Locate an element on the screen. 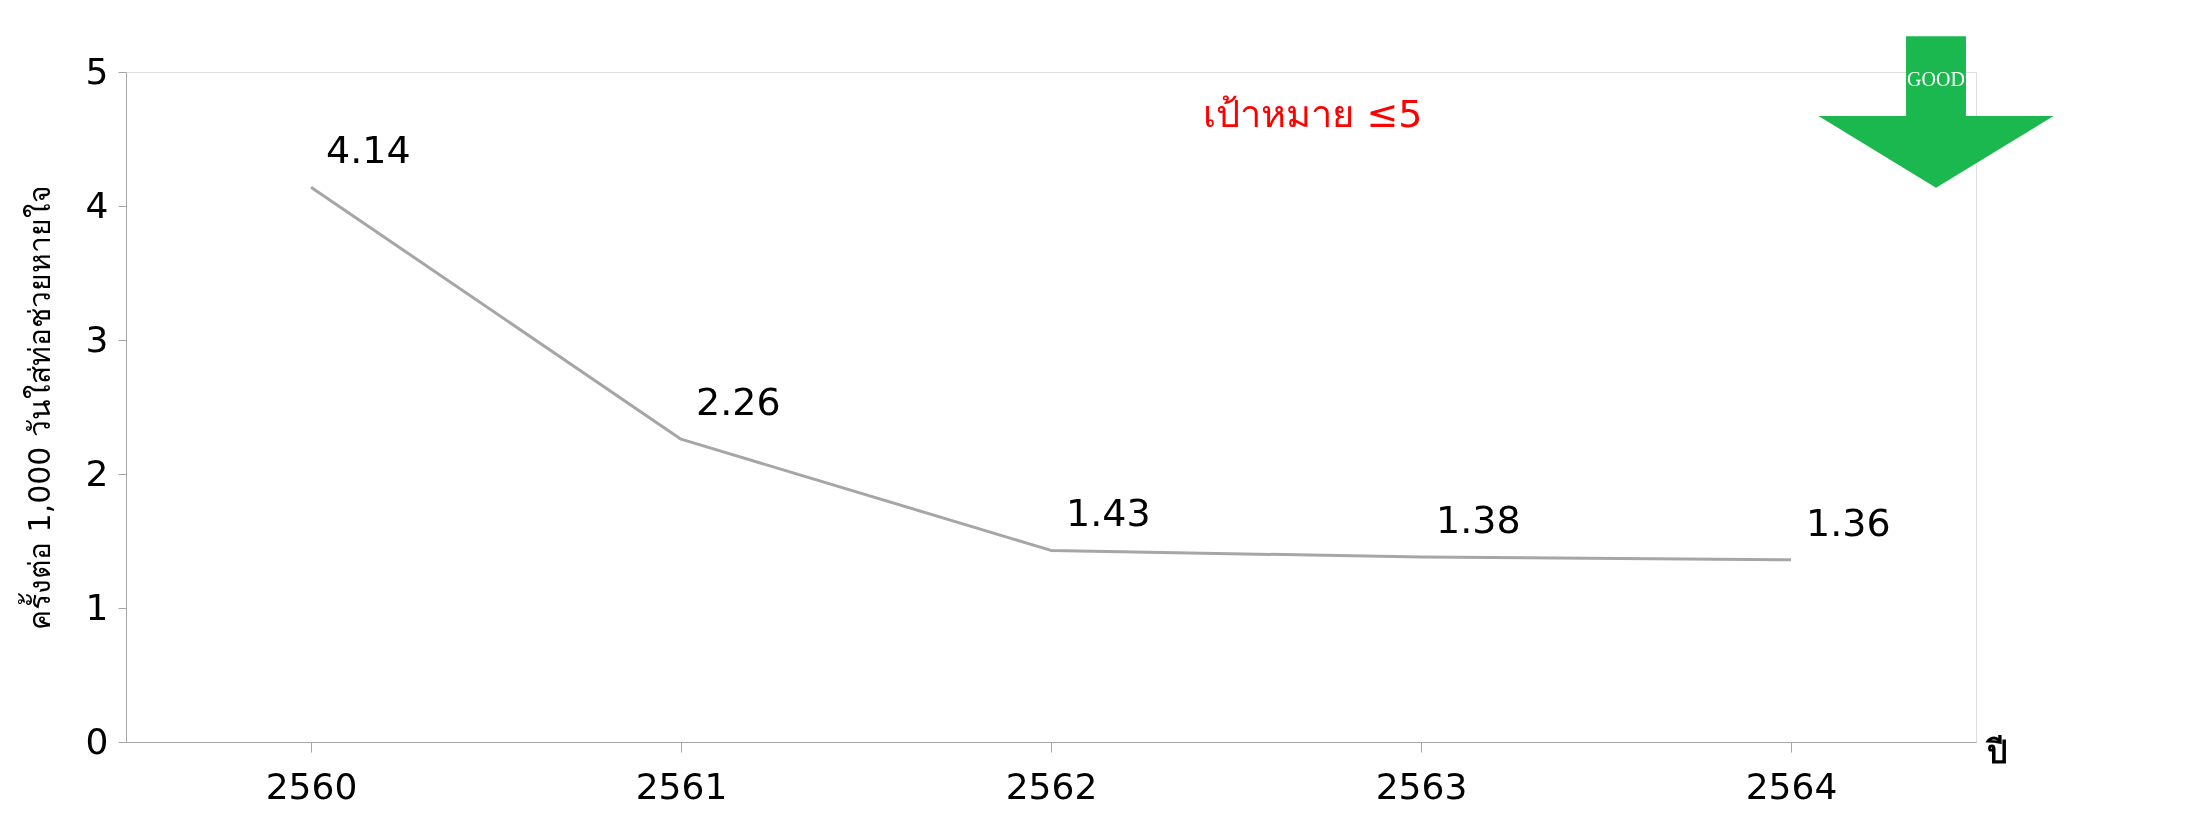 The image size is (2192, 832). data-label: 1.43 is located at coordinates (1108, 513).